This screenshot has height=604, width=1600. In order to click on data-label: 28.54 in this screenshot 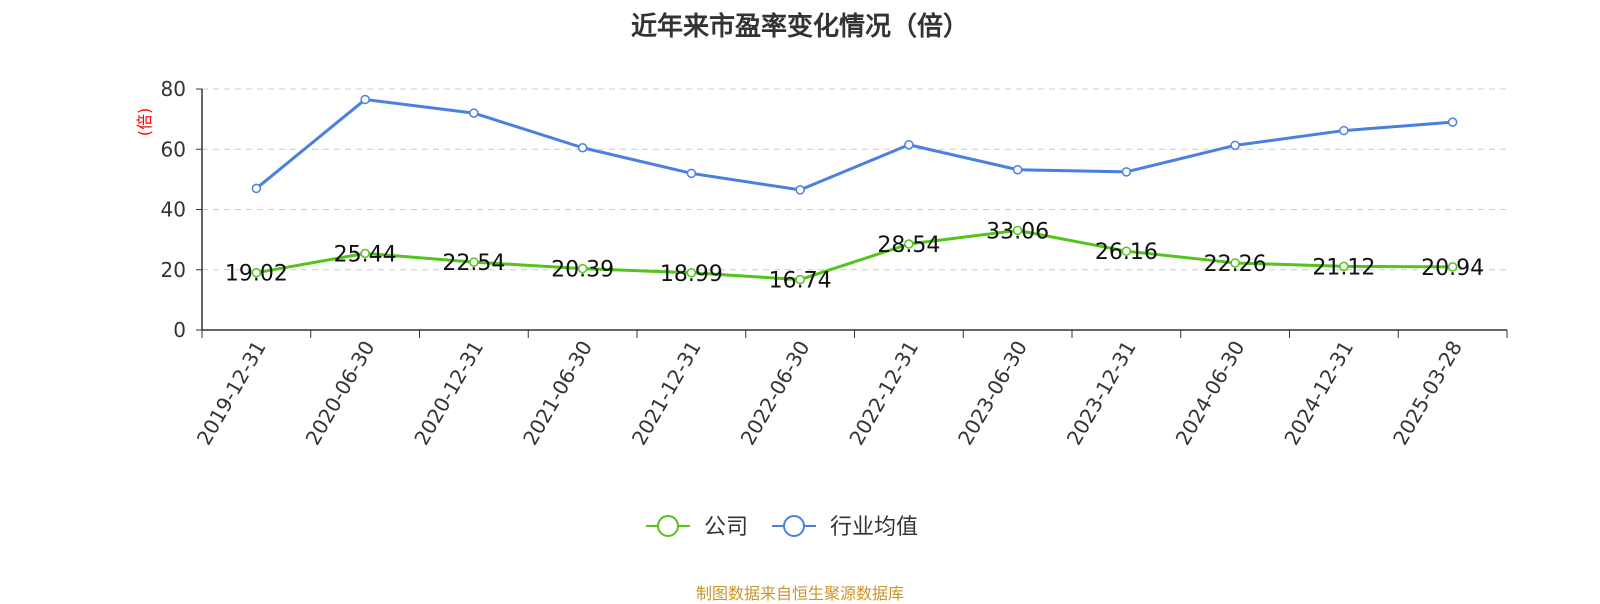, I will do `click(908, 245)`.